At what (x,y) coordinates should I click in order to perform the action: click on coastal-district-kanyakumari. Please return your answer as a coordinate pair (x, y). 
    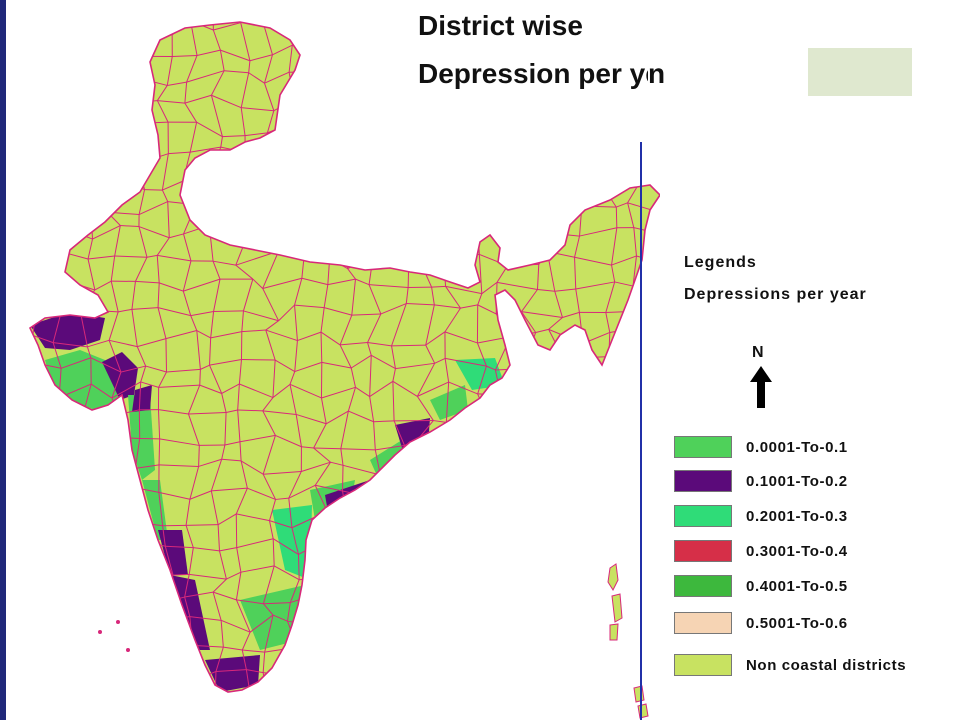
    Looking at the image, I should click on (232, 673).